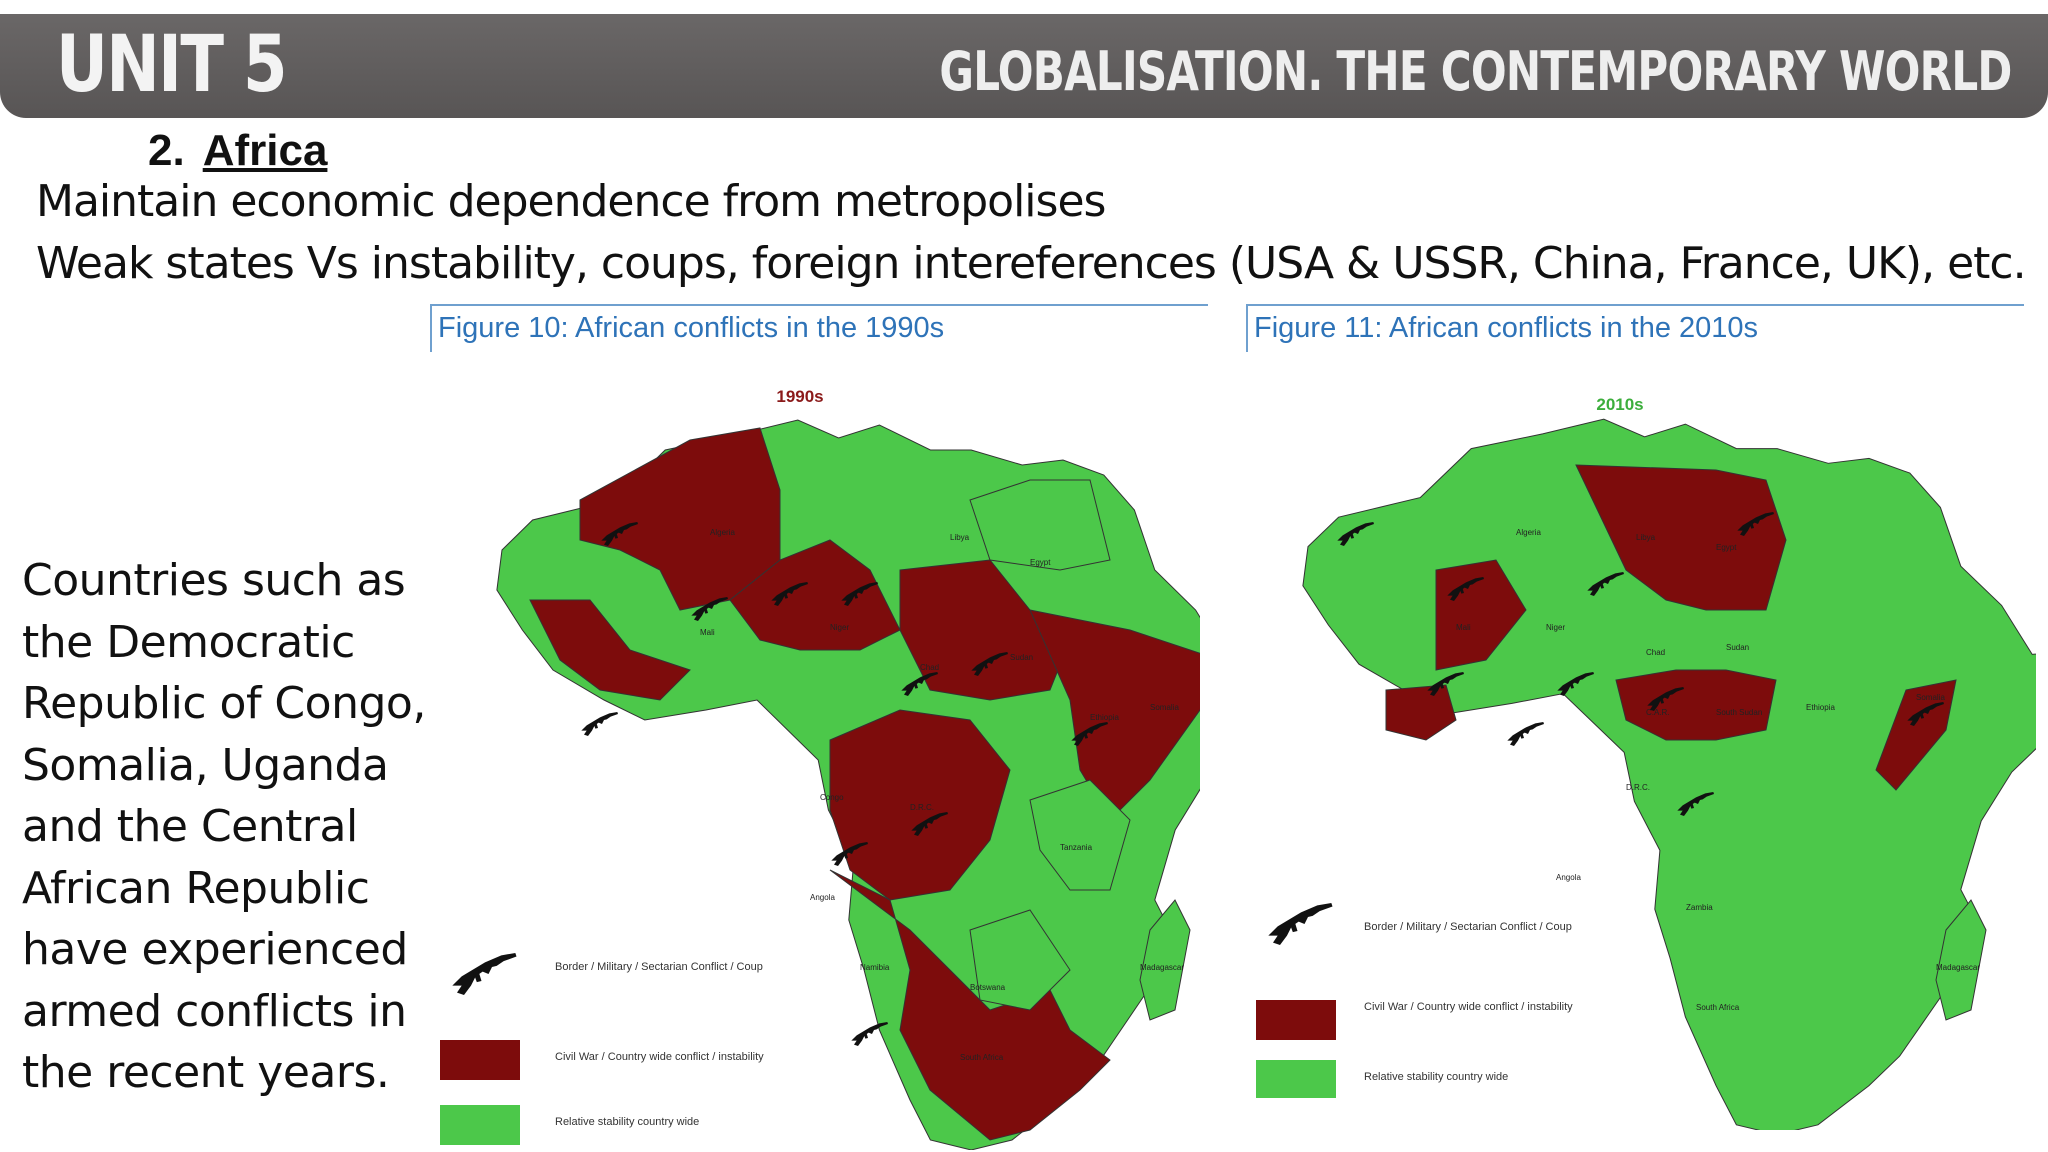  What do you see at coordinates (196, 888) in the screenshot?
I see `side-line: African Republic` at bounding box center [196, 888].